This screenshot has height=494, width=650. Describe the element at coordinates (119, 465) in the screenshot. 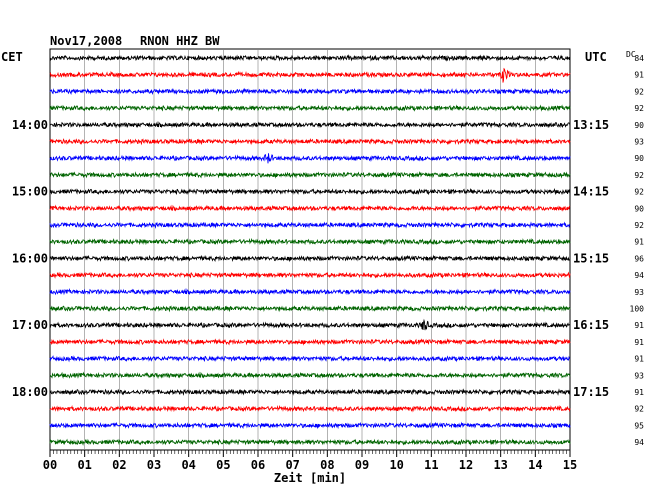

I see `x-tick-label: 02` at that location.